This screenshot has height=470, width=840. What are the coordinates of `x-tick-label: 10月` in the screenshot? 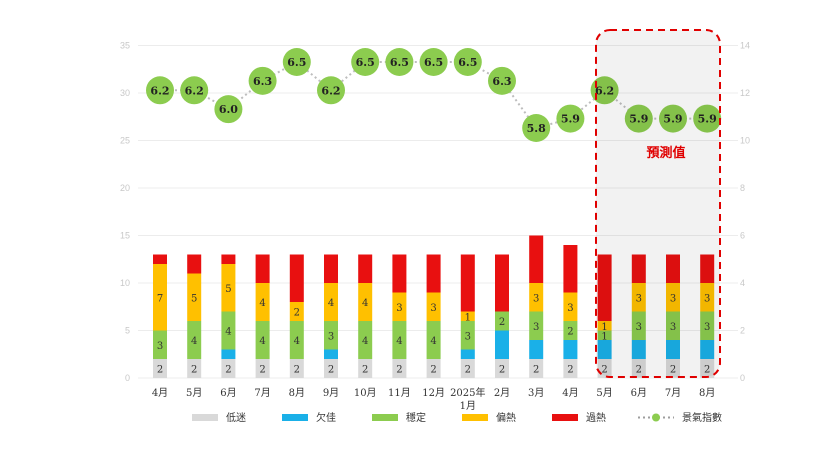 It's located at (365, 393).